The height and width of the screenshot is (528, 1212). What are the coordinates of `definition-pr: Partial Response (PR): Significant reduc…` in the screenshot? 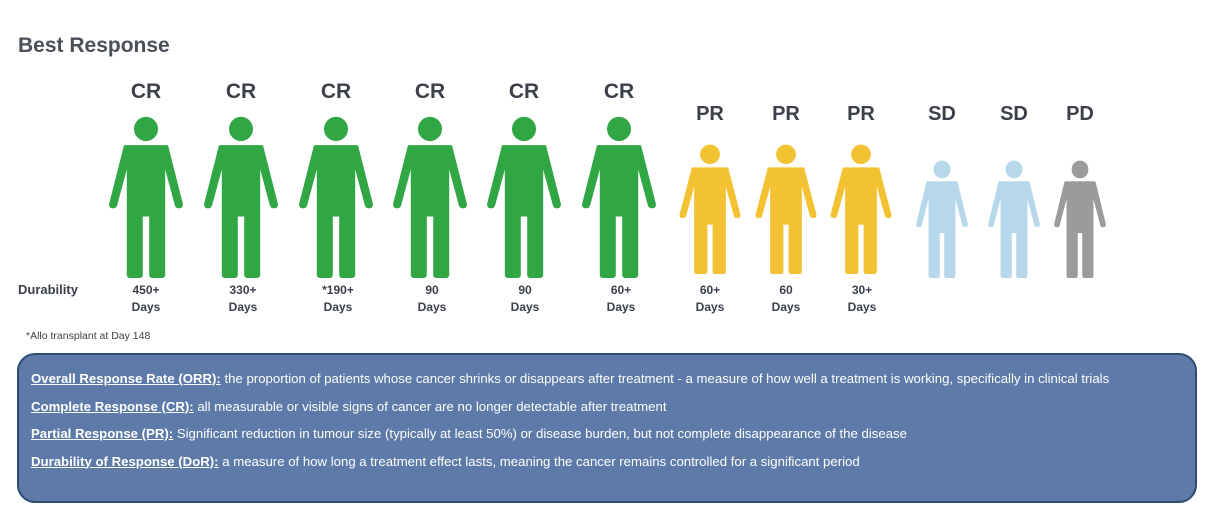 It's located at (607, 434).